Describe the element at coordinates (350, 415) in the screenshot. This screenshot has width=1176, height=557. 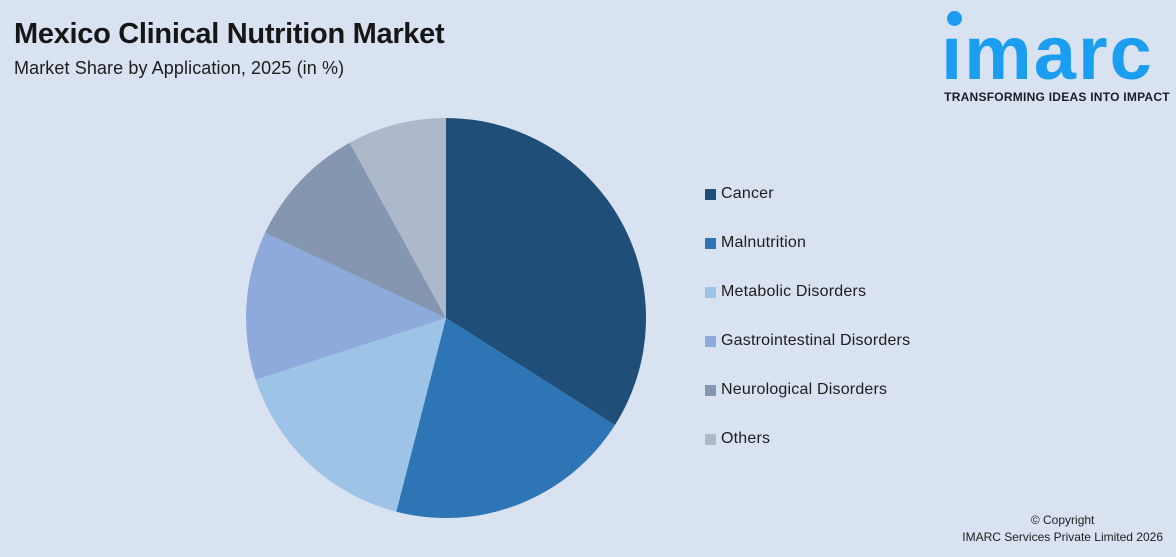
I see `pie-slice-metabolic-disorders` at that location.